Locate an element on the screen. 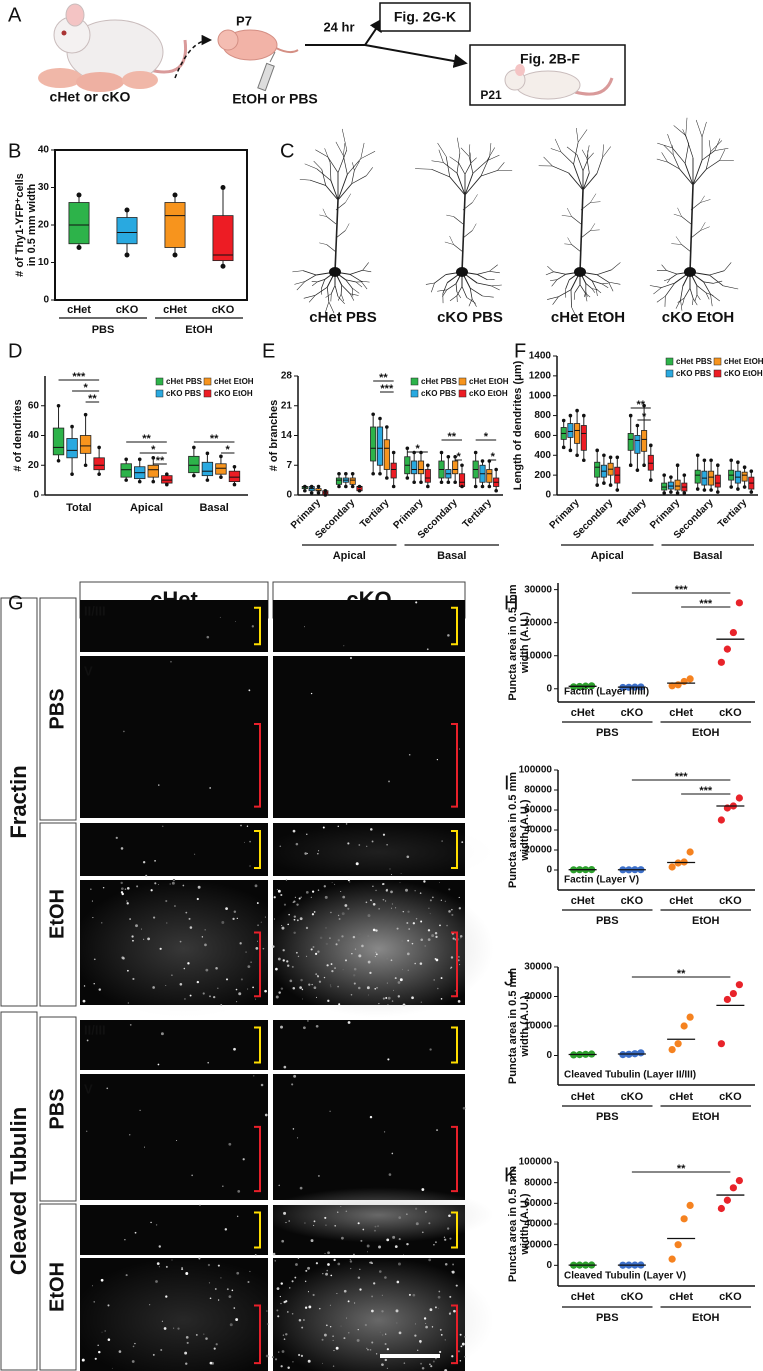 The width and height of the screenshot is (763, 1371). legend-label: cHet EtOH is located at coordinates (743, 361).